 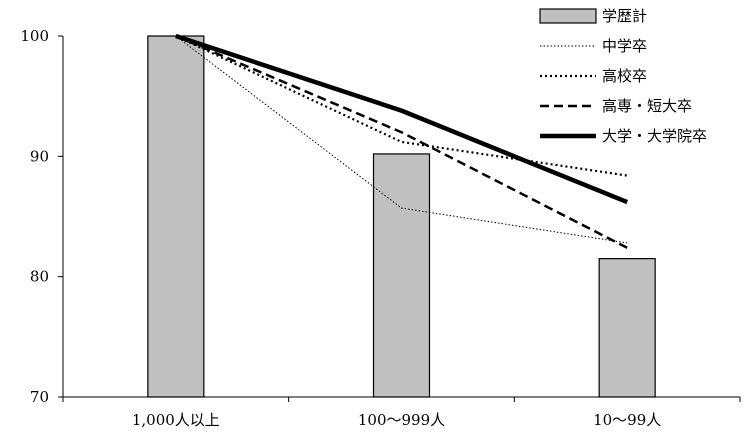 What do you see at coordinates (624, 76) in the screenshot?
I see `legend-label: 高校卒` at bounding box center [624, 76].